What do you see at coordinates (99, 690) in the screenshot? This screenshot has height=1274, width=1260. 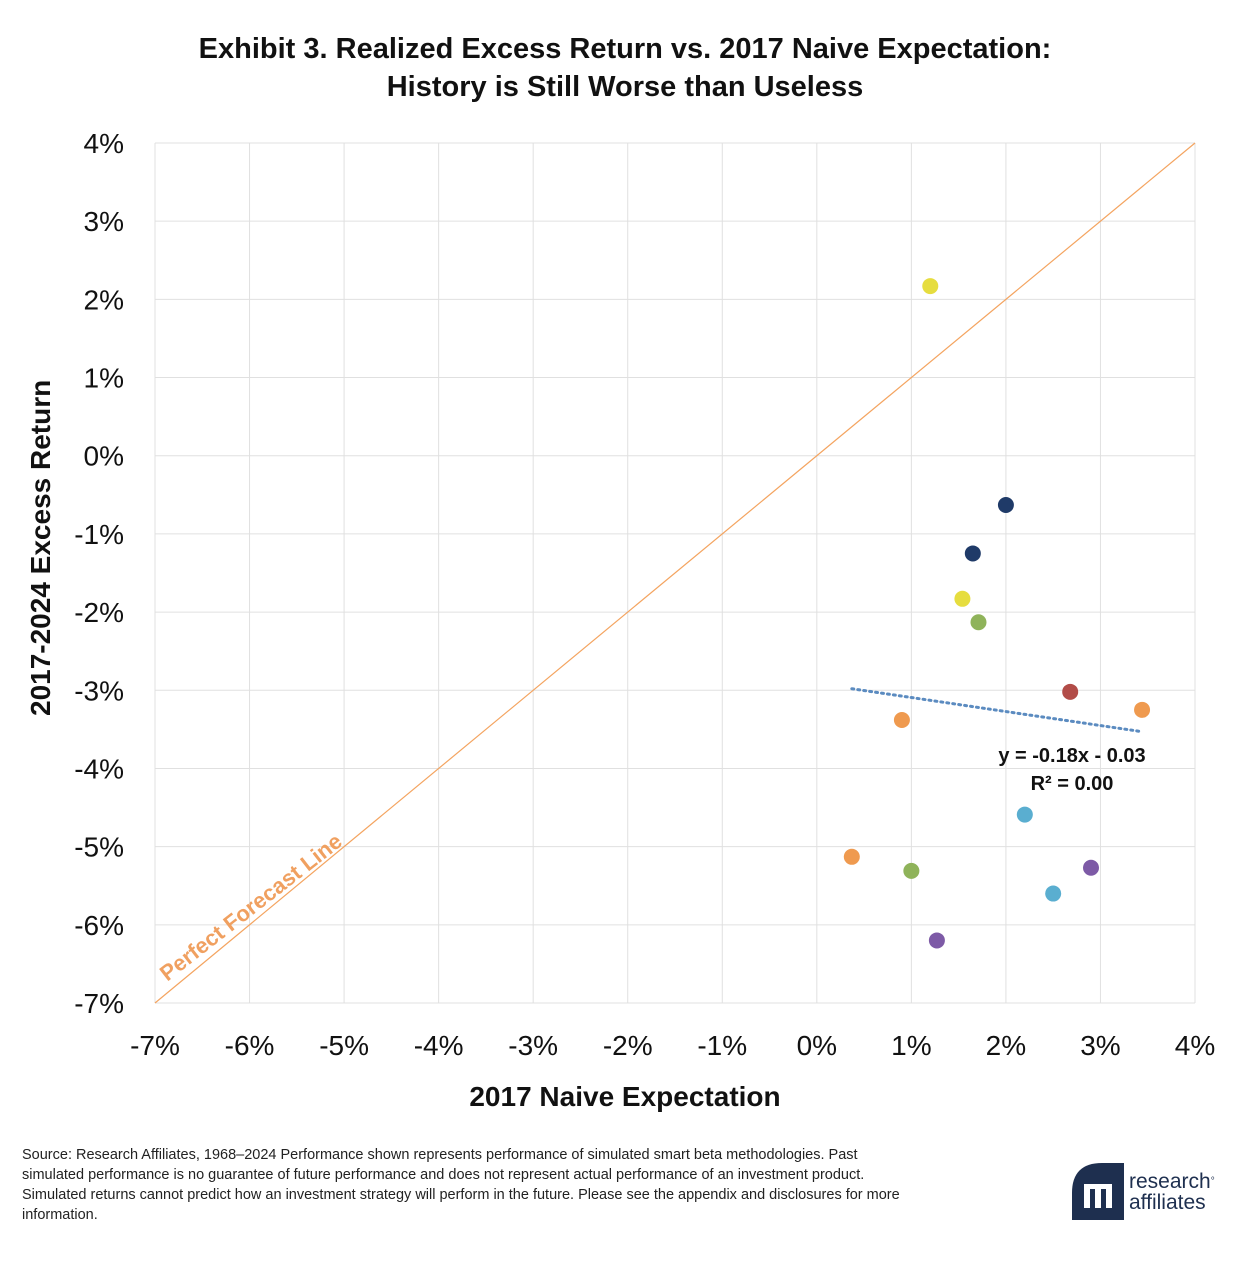 I see `y-tick-label: -3%` at bounding box center [99, 690].